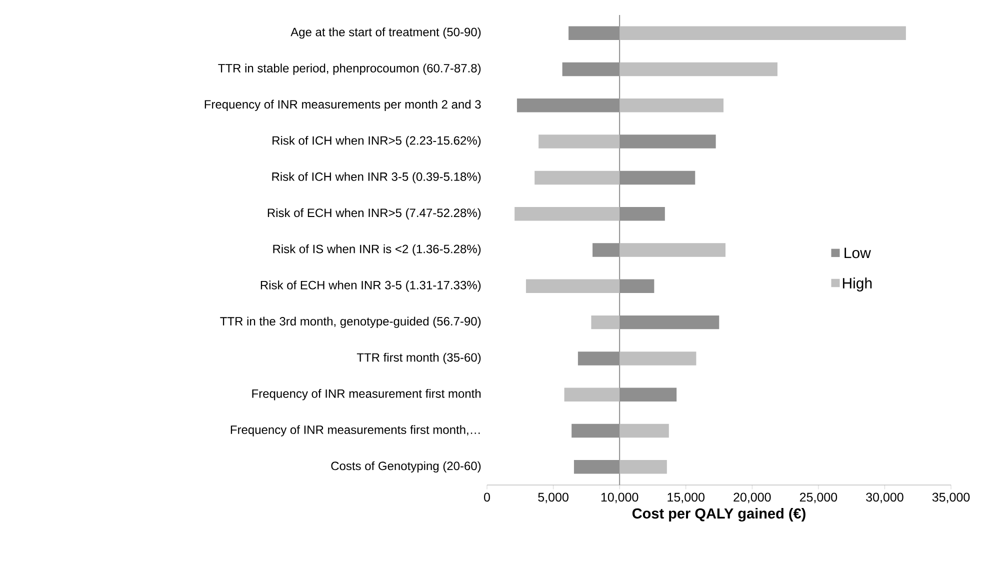 This screenshot has height=561, width=993. What do you see at coordinates (819, 498) in the screenshot?
I see `x-tick-label: 25,000` at bounding box center [819, 498].